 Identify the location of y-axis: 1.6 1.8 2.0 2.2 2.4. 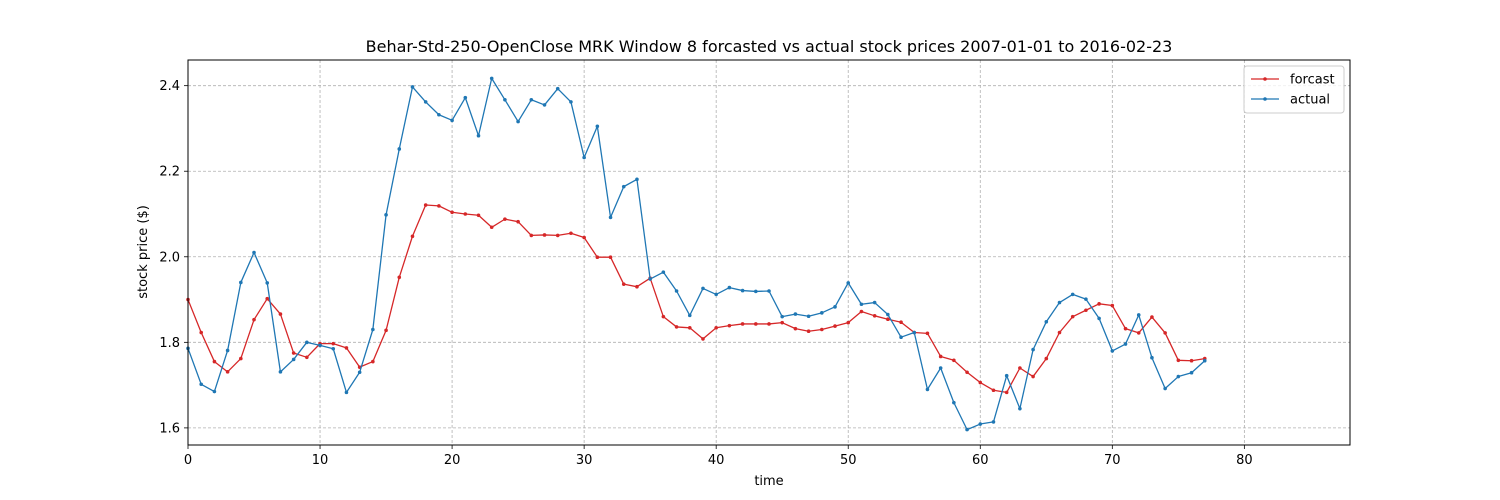
(173, 257).